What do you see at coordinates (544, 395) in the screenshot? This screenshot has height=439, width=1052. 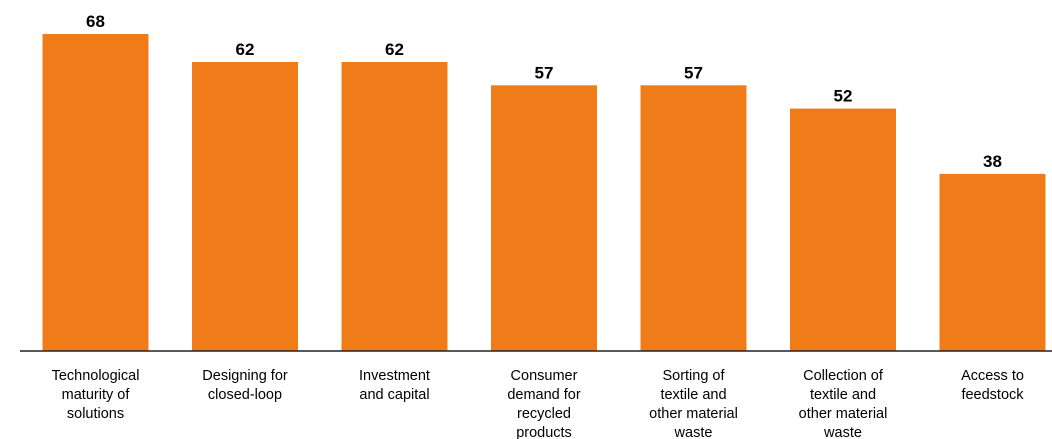 I see `category-label-4-line-2: demand for` at bounding box center [544, 395].